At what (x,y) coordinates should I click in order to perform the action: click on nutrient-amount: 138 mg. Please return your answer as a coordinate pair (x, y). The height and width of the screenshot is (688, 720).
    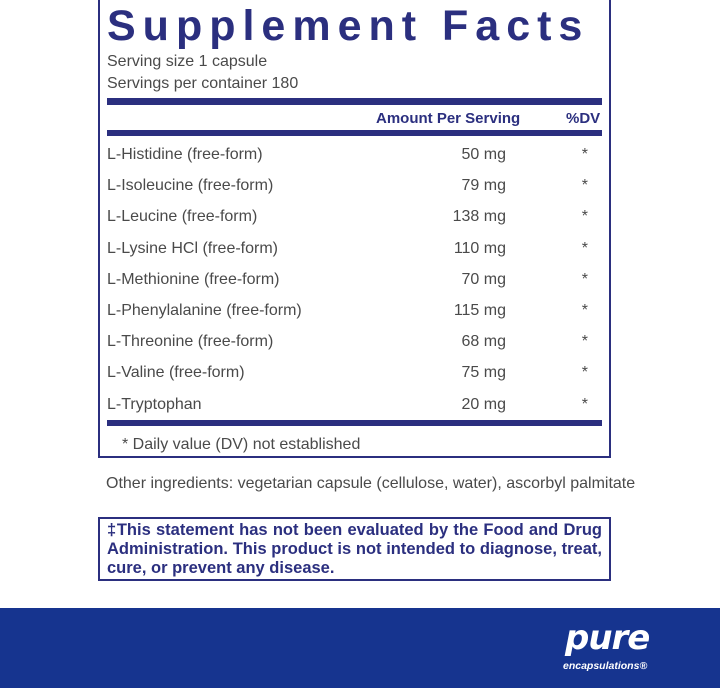
    Looking at the image, I should click on (479, 217).